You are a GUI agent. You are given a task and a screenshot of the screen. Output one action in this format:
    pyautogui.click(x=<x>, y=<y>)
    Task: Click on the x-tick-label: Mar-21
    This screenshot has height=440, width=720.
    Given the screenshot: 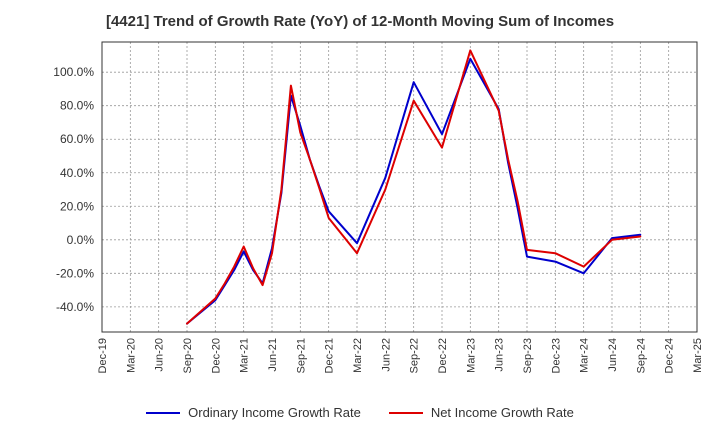 What is the action you would take?
    pyautogui.click(x=245, y=355)
    